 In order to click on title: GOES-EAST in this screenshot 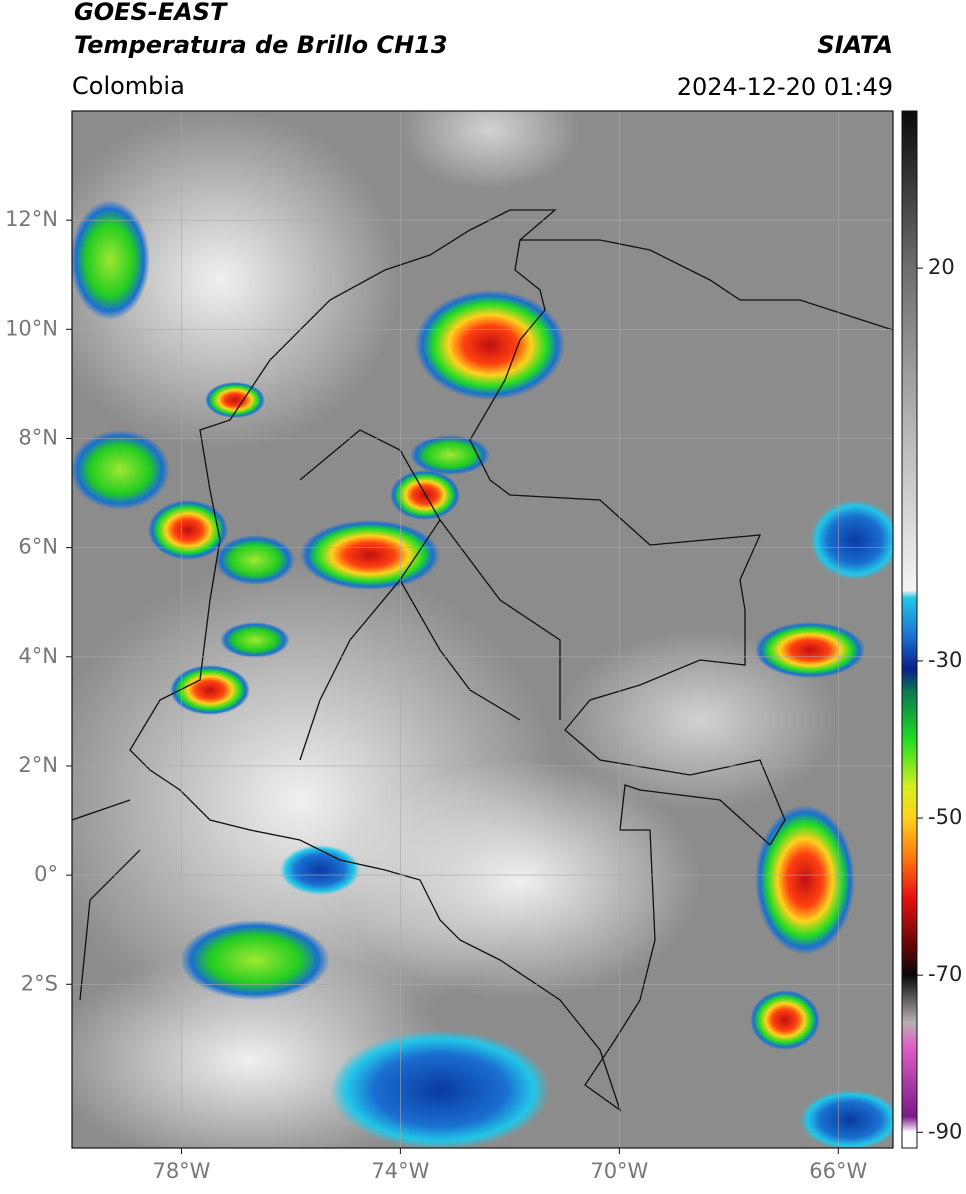, I will do `click(151, 13)`.